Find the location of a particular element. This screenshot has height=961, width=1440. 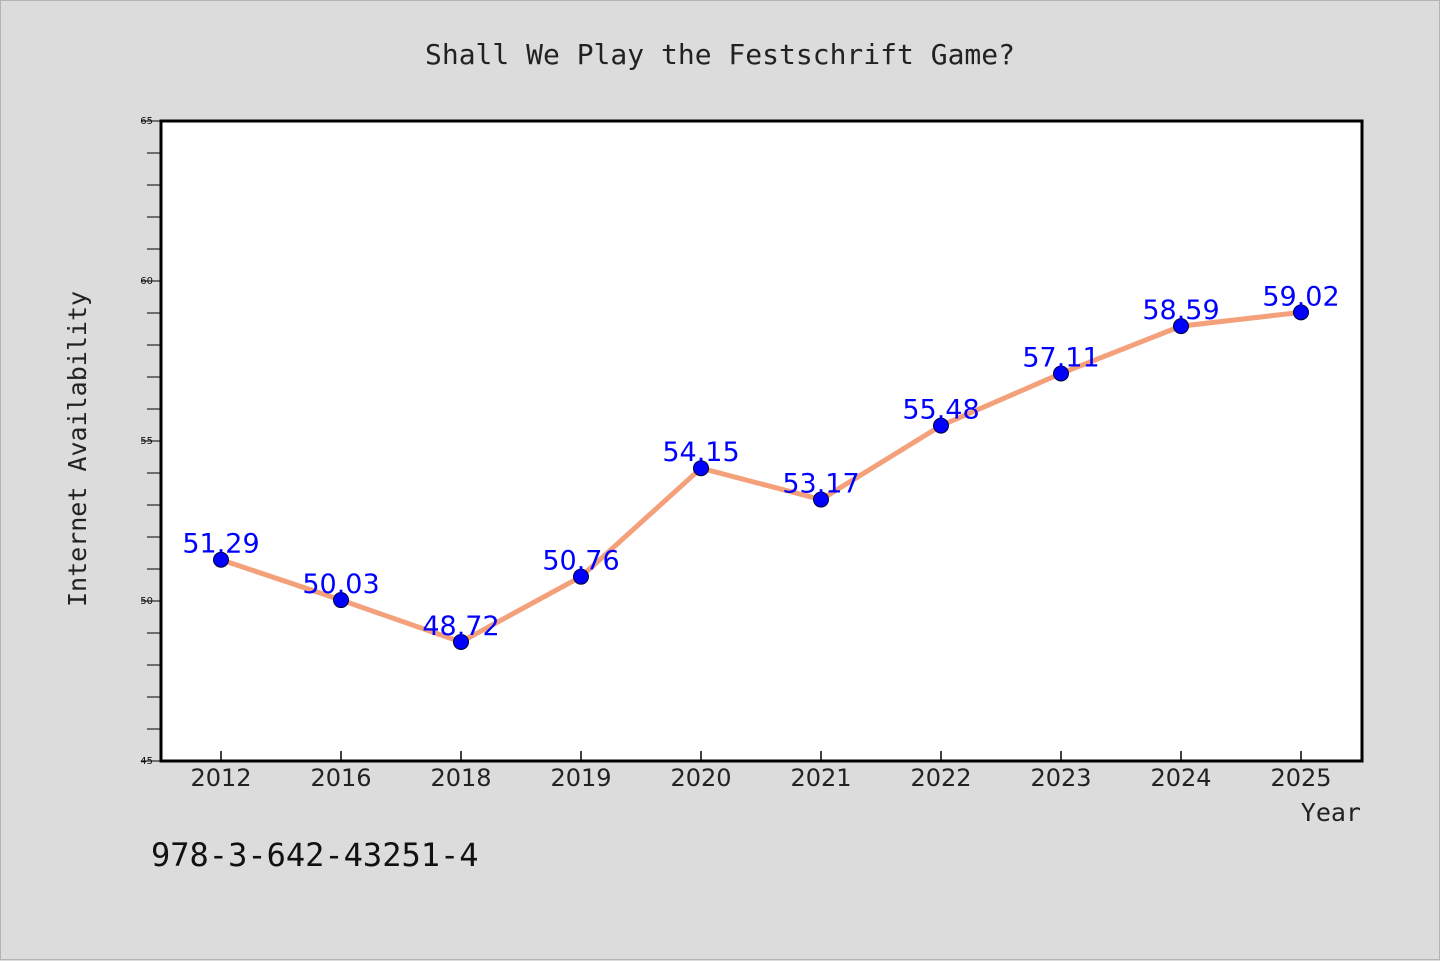

data-label: 57.11 is located at coordinates (1060, 357).